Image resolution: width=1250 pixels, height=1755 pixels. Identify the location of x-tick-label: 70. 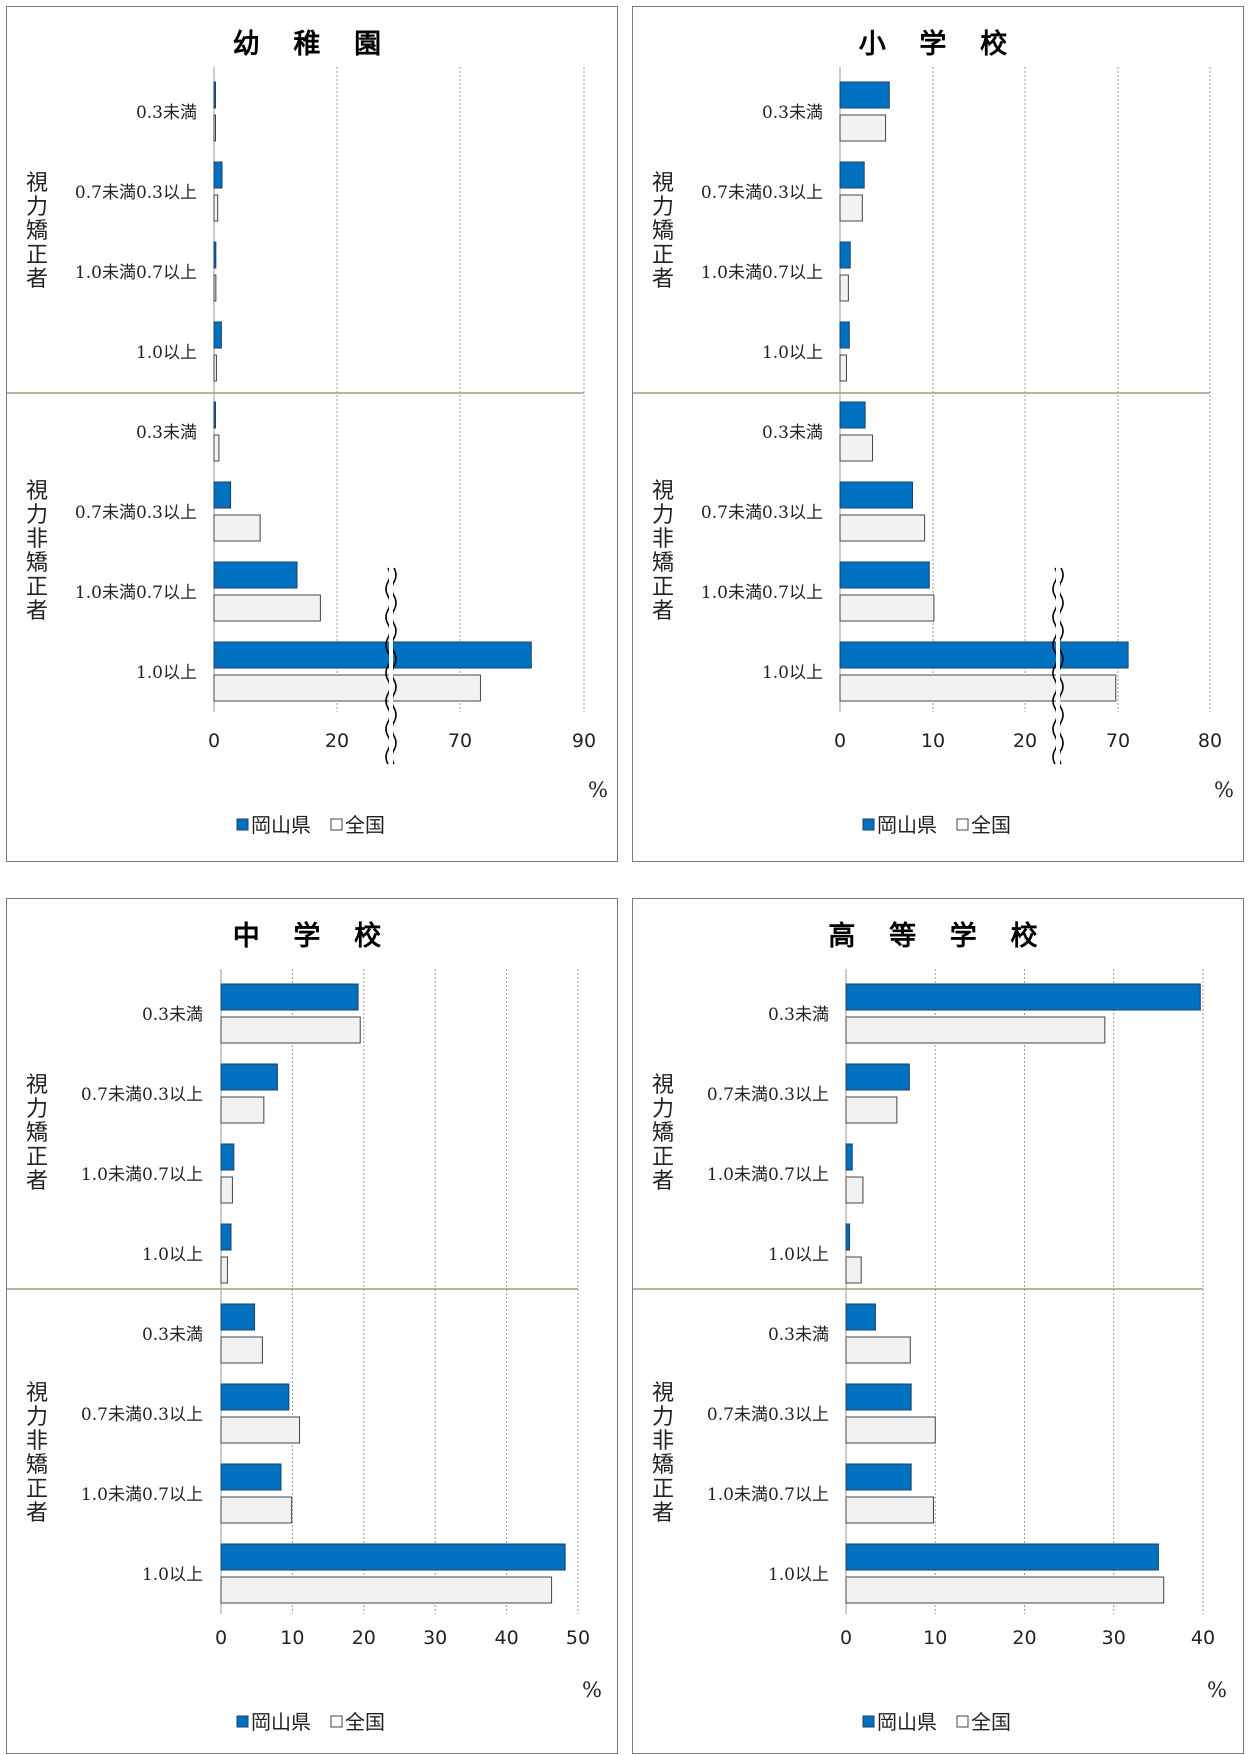
(460, 741).